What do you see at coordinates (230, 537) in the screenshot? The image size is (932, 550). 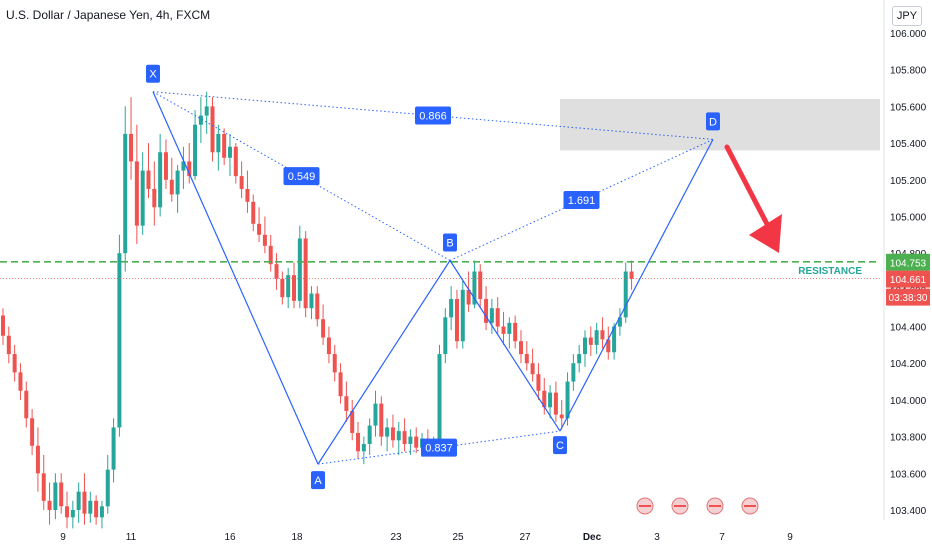 I see `x-tick-label: 16` at bounding box center [230, 537].